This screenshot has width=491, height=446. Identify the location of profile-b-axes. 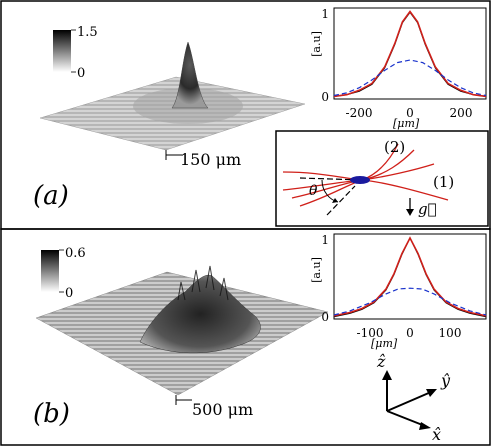
(410, 276).